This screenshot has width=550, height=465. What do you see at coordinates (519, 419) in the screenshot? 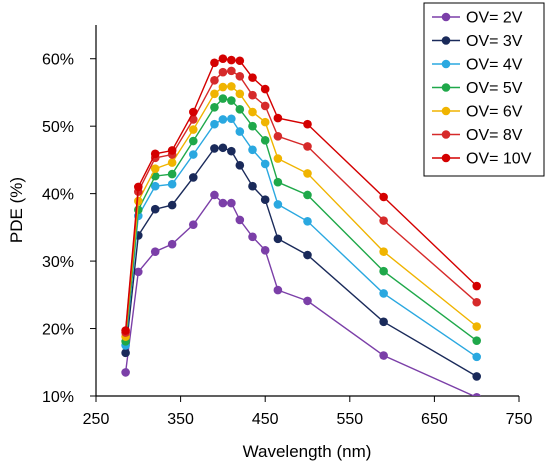
I see `x-tick-label: 750` at bounding box center [519, 419].